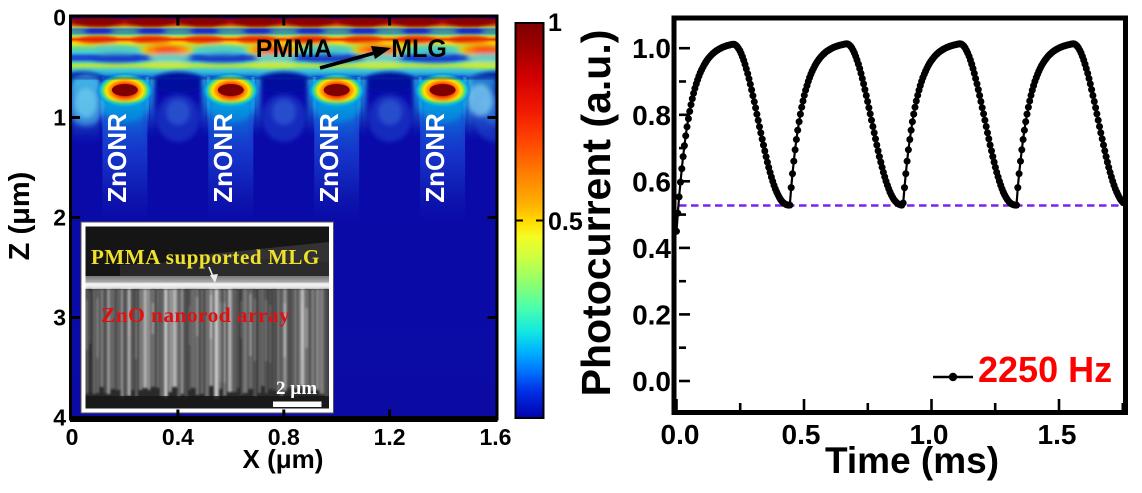 Image resolution: width=1142 pixels, height=493 pixels. I want to click on svg-text: 4, so click(59, 418).